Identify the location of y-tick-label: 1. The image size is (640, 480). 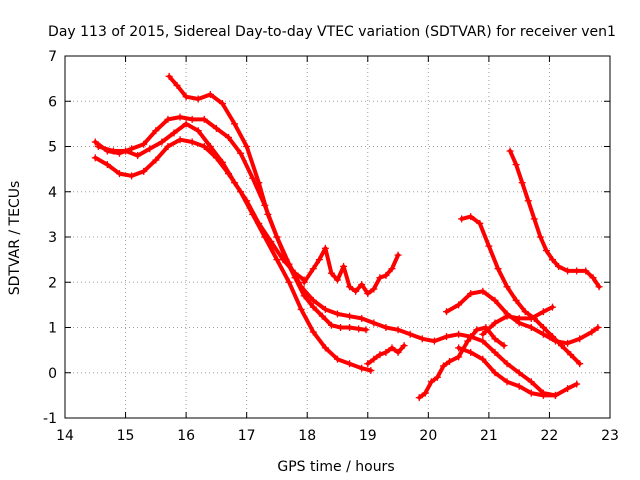
(52, 329).